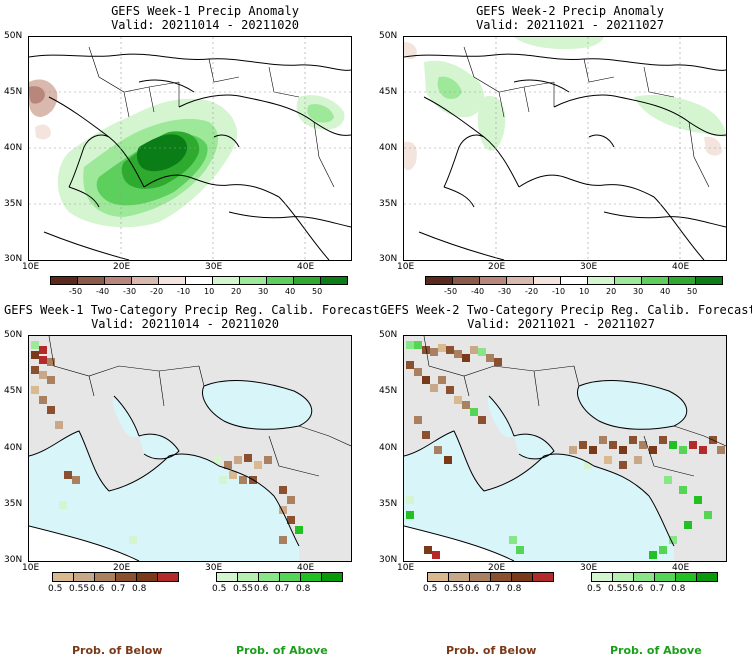 The width and height of the screenshot is (752, 662). Describe the element at coordinates (125, 417) in the screenshot. I see `sea-adriatic` at that location.